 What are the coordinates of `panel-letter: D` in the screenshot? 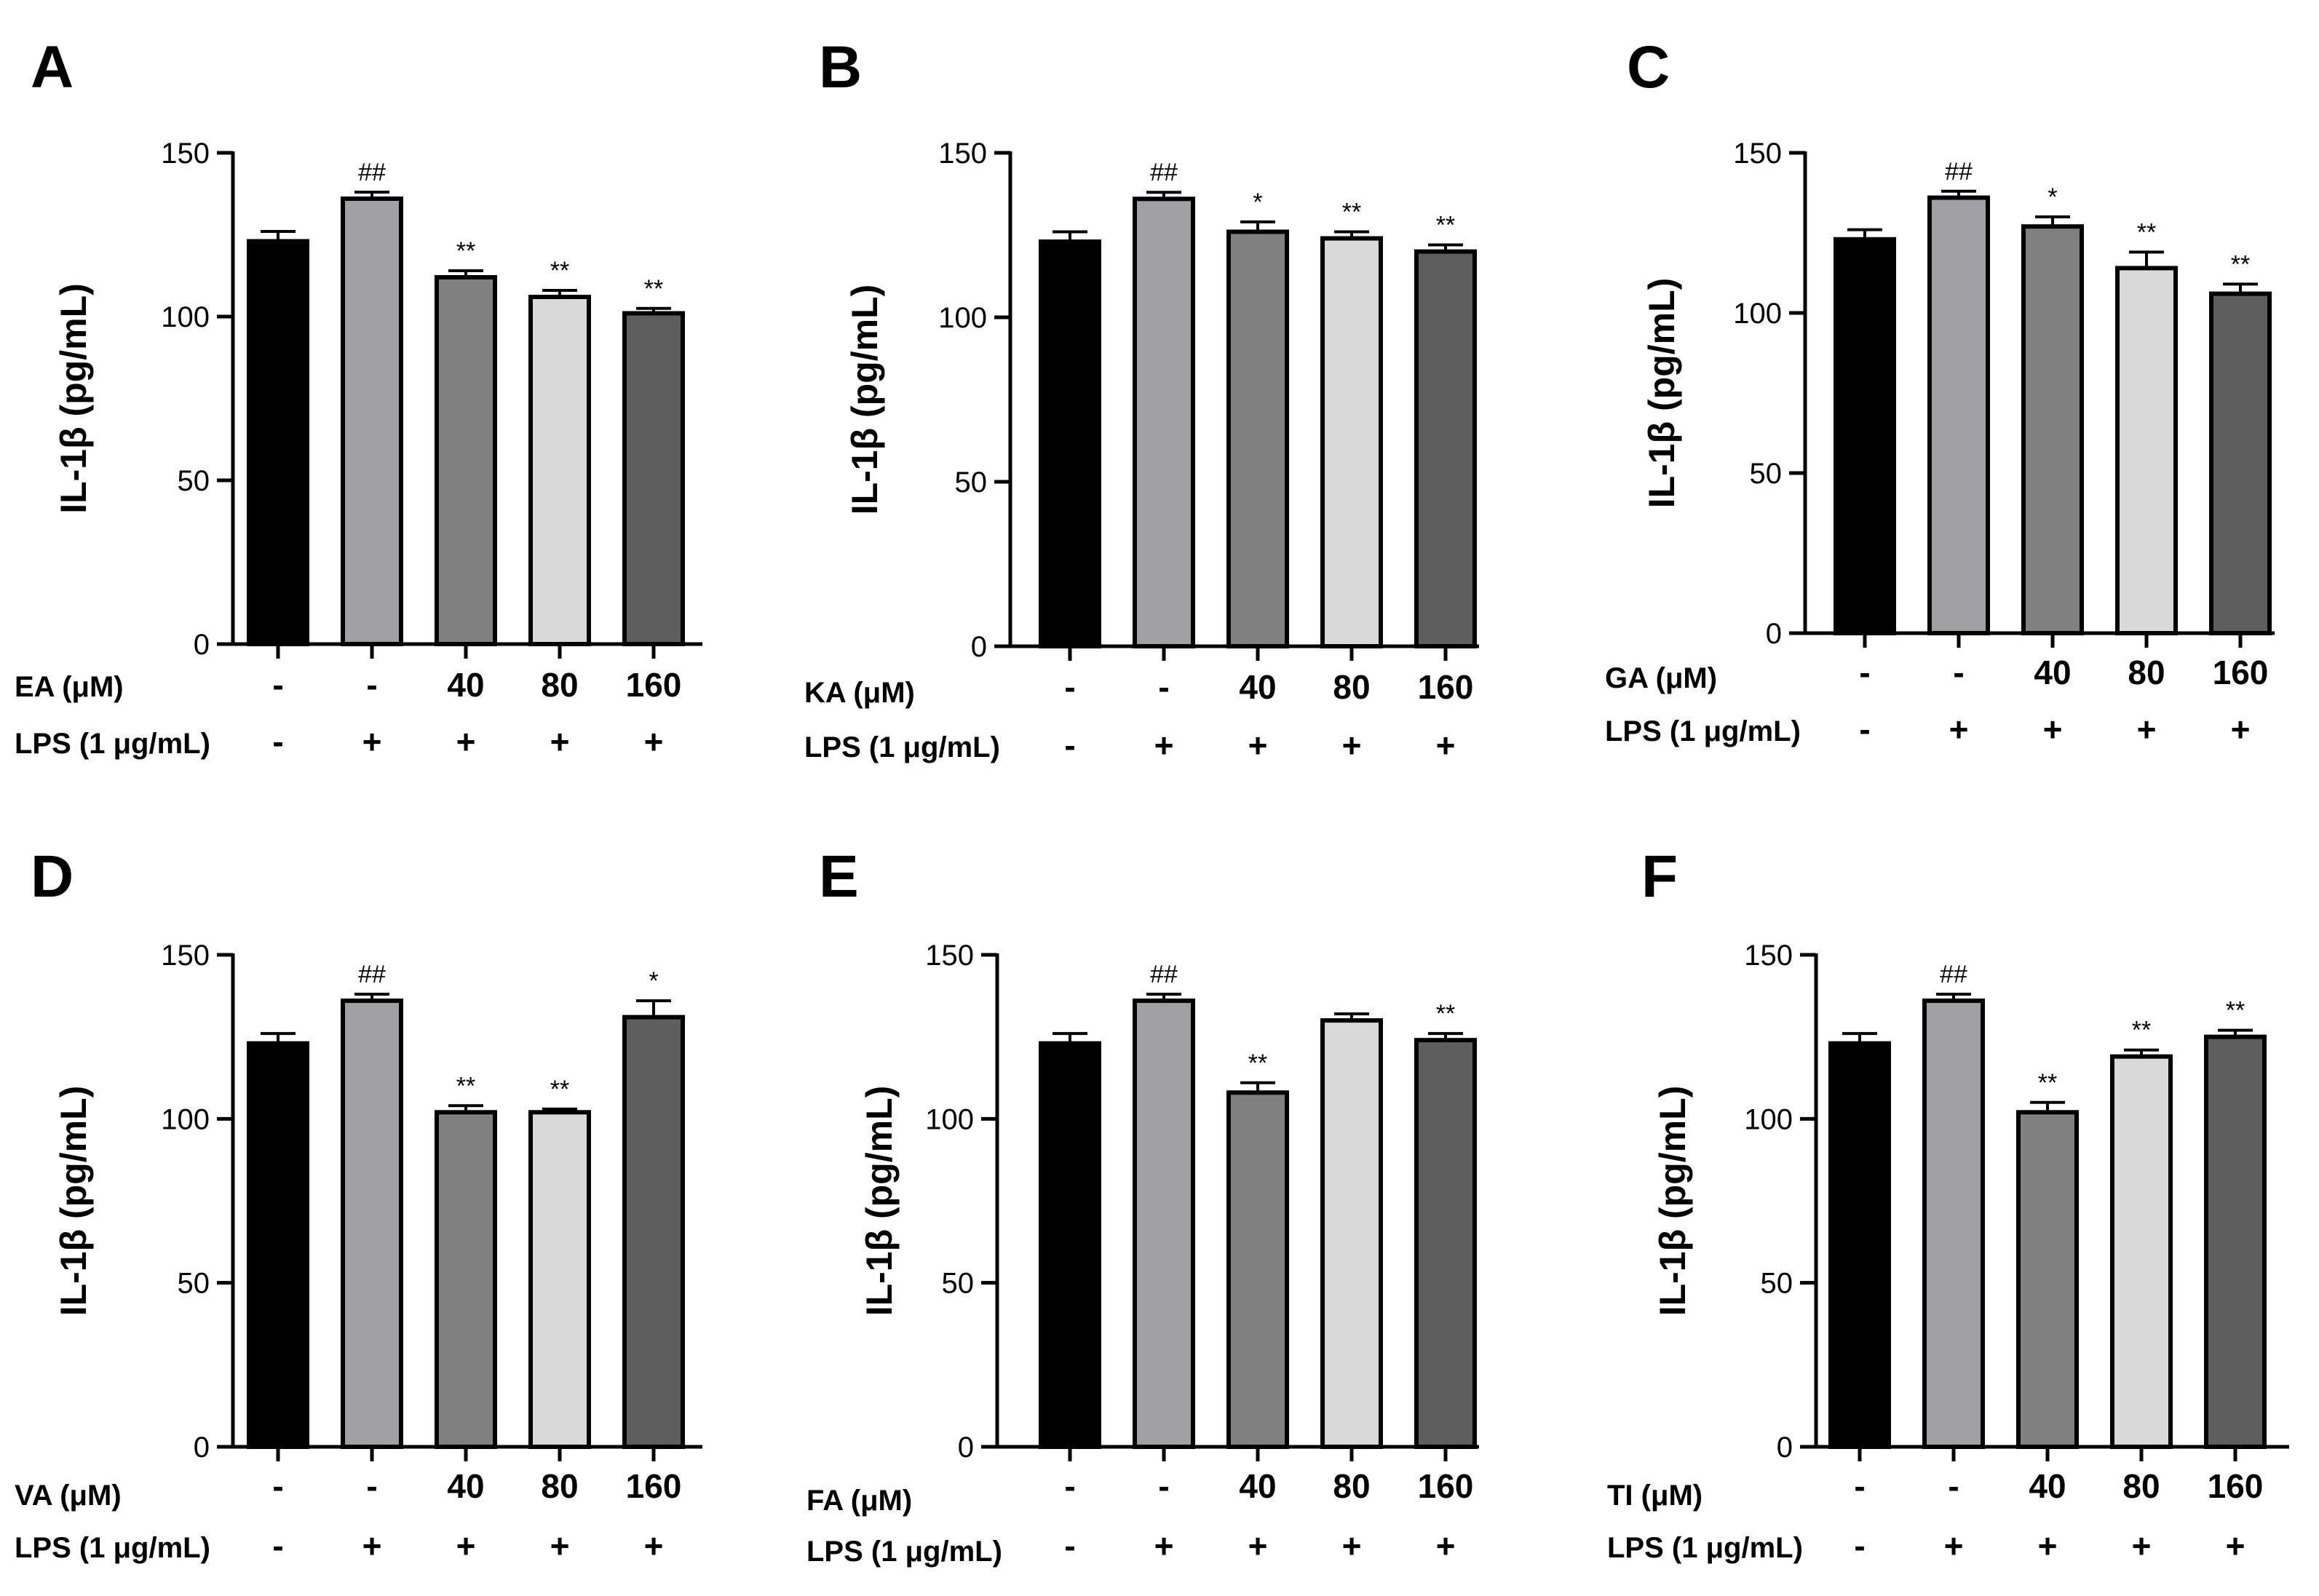 It's located at (53, 876).